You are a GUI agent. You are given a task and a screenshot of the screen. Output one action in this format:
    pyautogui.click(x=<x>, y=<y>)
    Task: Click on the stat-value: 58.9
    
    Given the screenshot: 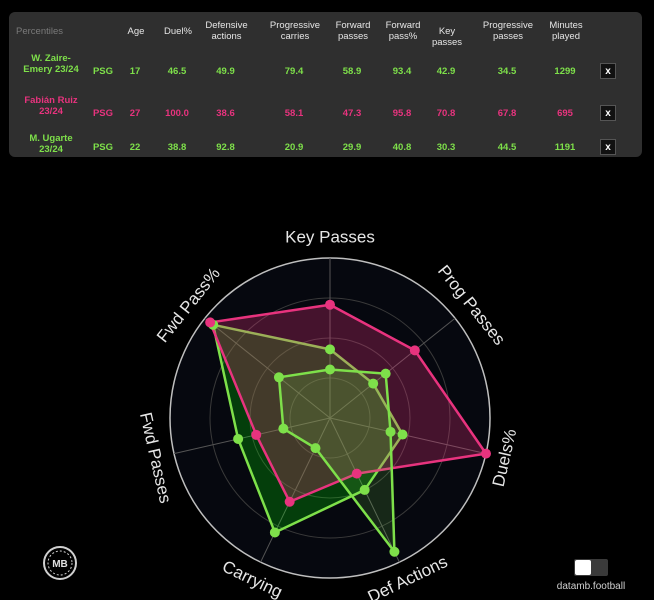 What is the action you would take?
    pyautogui.click(x=352, y=71)
    